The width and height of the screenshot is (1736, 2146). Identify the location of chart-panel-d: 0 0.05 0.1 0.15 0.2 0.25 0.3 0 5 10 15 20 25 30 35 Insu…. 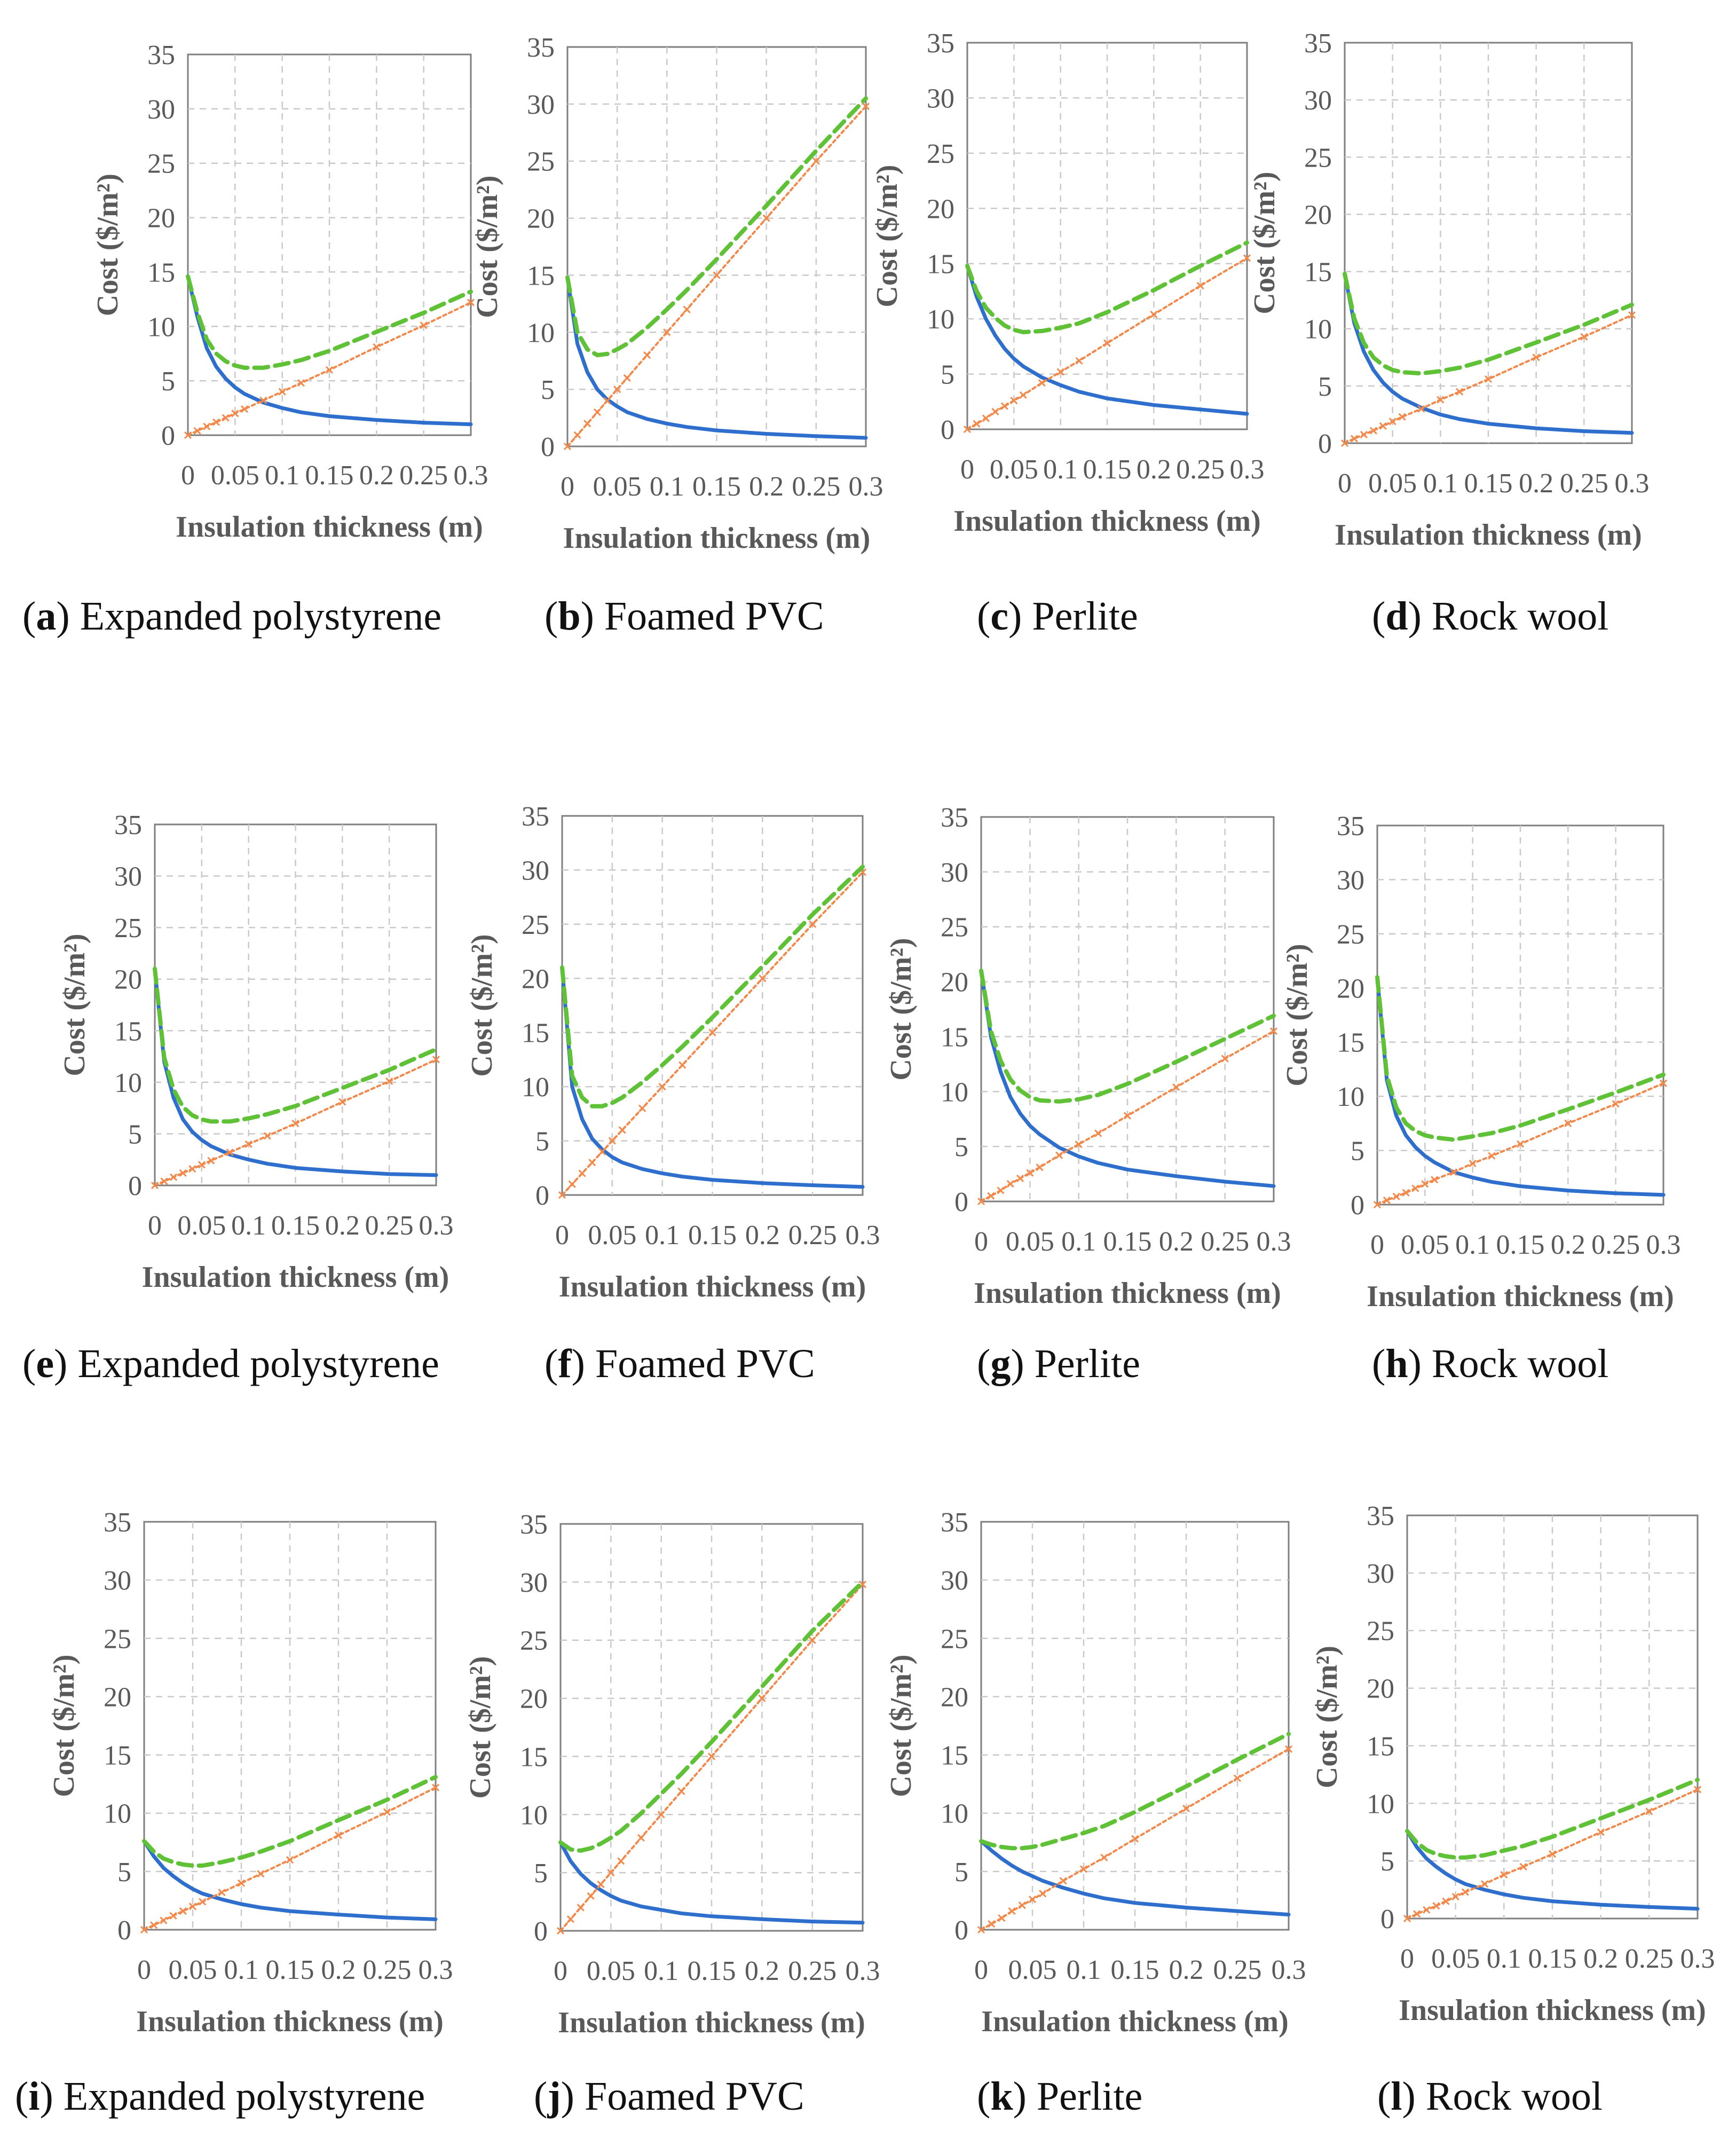
(1449, 290).